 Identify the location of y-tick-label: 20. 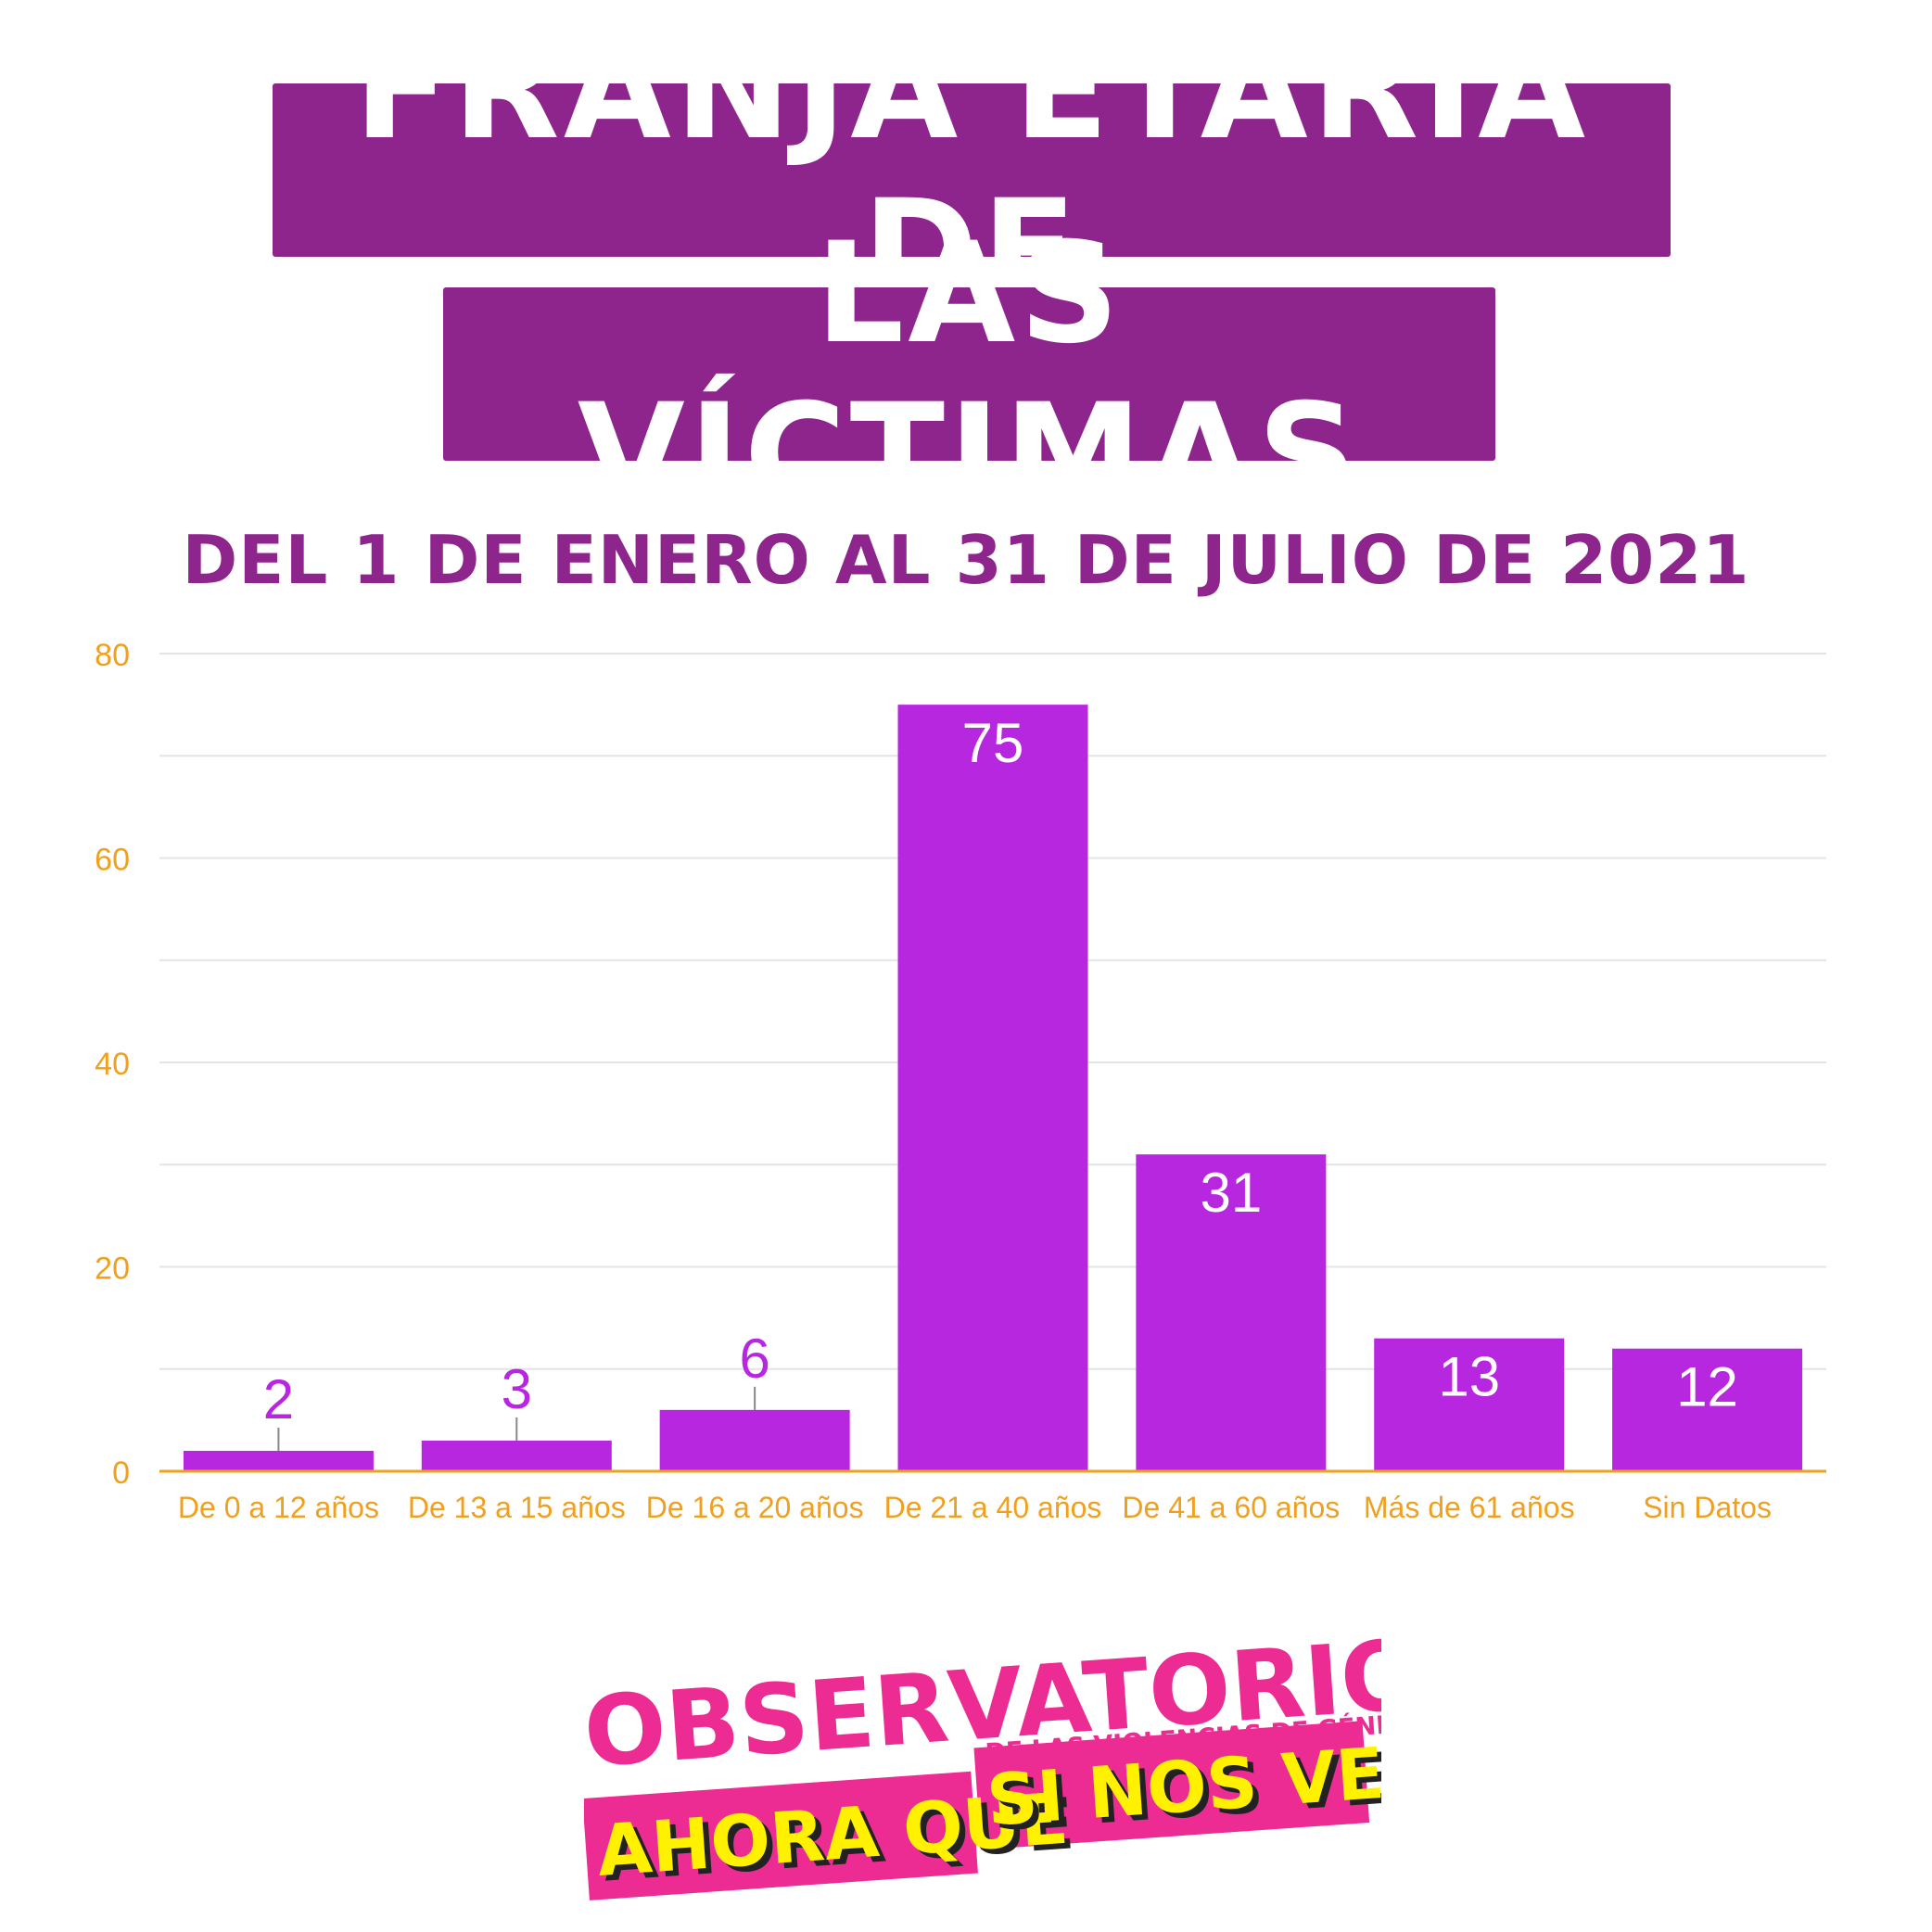
(112, 1269).